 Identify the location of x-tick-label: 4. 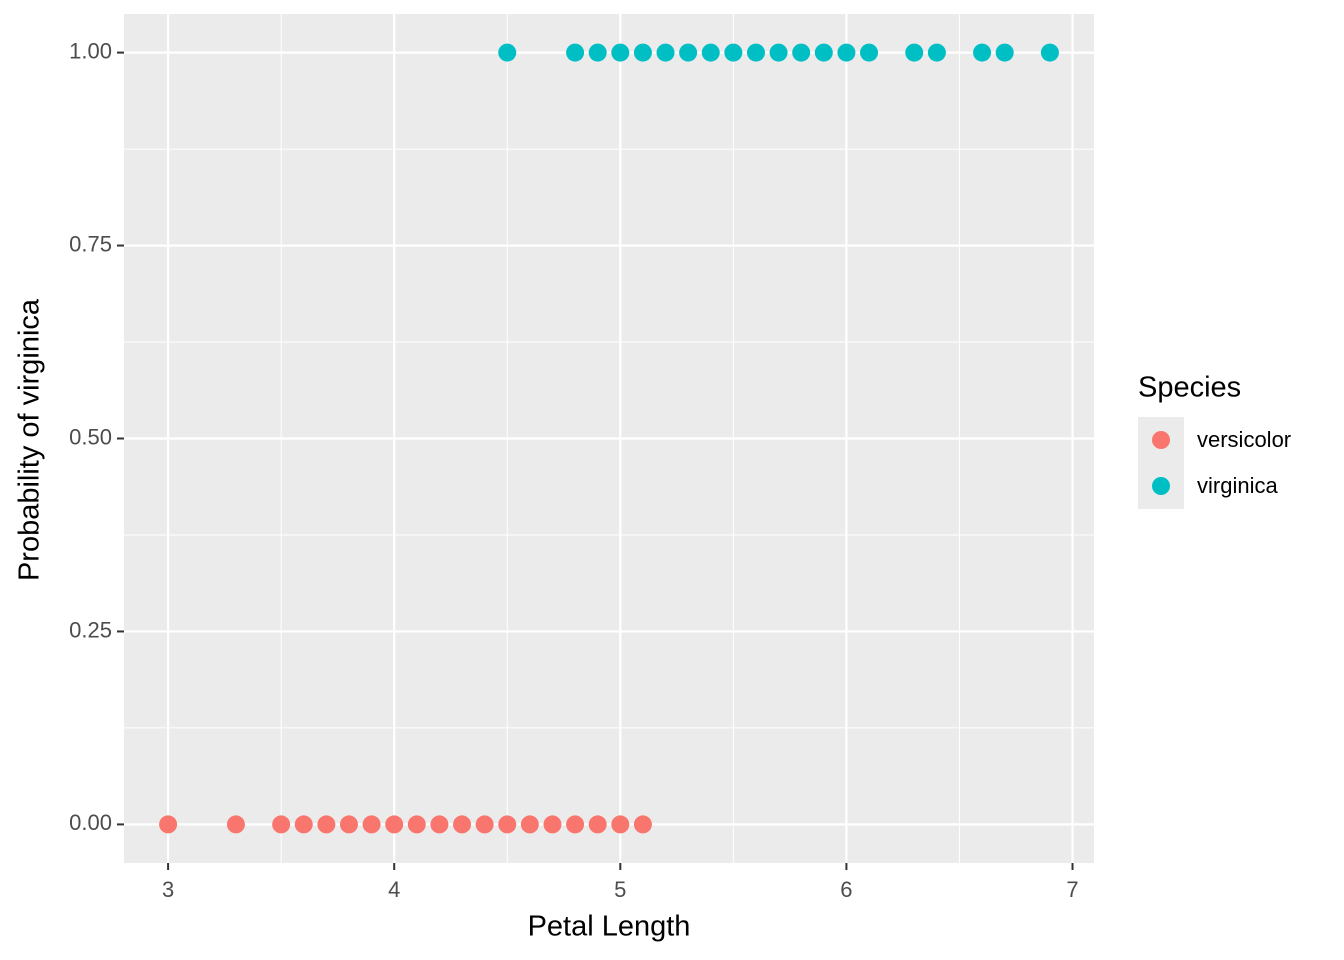
(394, 889).